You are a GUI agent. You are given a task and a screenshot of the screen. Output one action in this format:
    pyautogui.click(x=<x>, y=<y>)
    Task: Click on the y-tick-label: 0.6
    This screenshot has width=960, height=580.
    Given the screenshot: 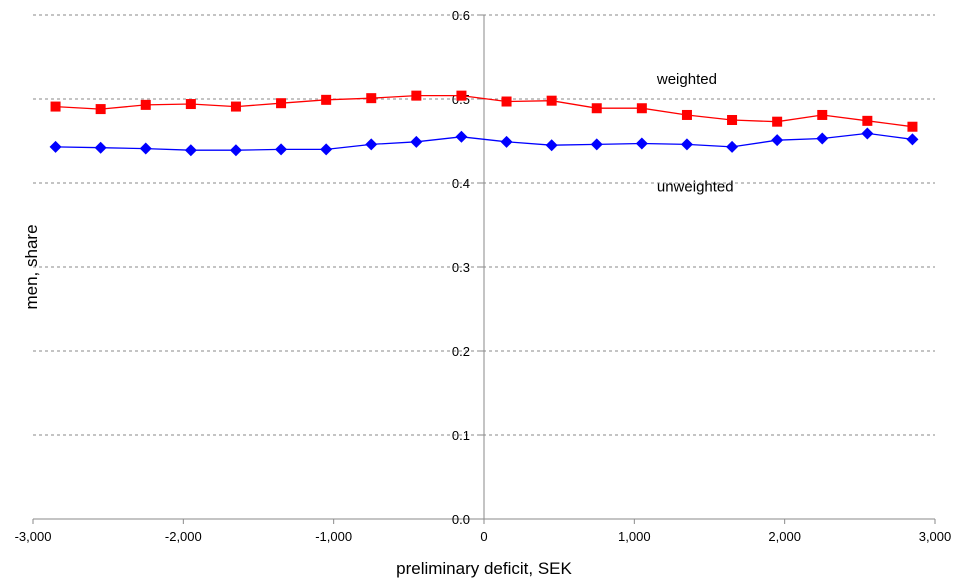 What is the action you would take?
    pyautogui.click(x=461, y=15)
    